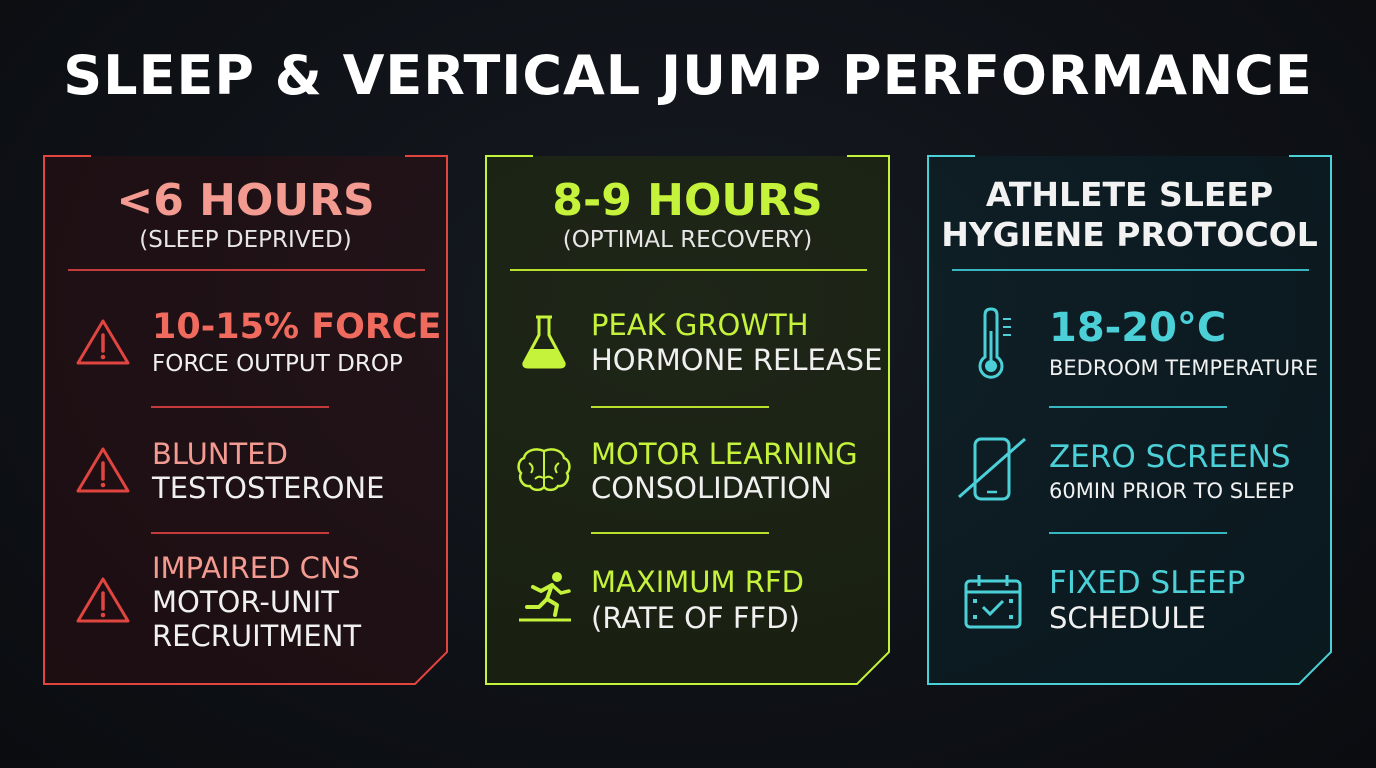 The image size is (1376, 768). I want to click on thermometer-icon, so click(994, 343).